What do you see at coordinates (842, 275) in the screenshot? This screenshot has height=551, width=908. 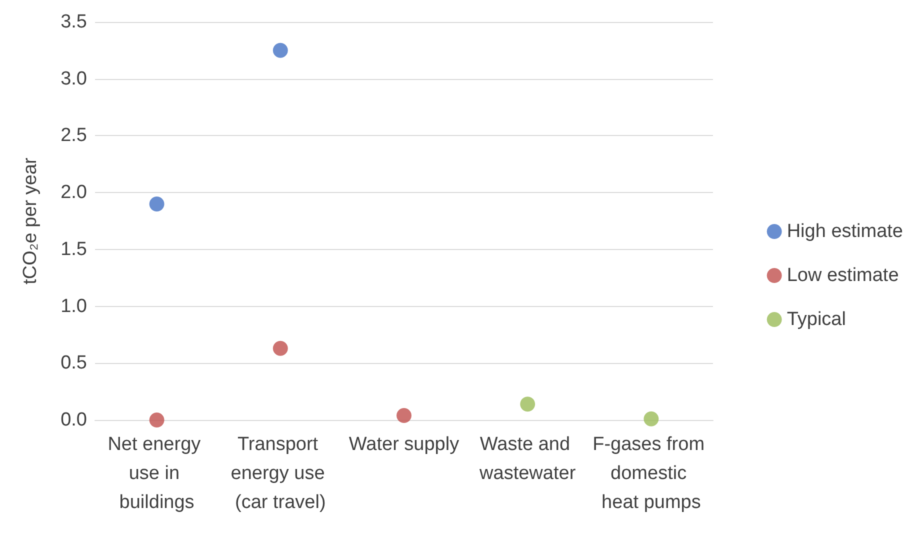 I see `legend-label: Low estimate` at bounding box center [842, 275].